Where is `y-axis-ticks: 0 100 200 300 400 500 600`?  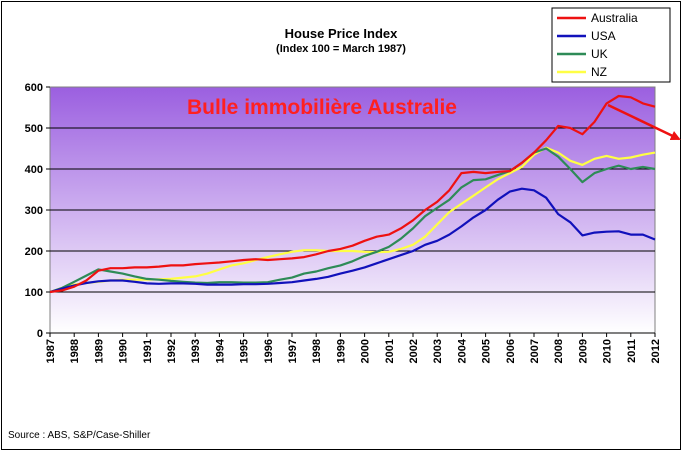 y-axis-ticks: 0 100 200 300 400 500 600 is located at coordinates (37, 211).